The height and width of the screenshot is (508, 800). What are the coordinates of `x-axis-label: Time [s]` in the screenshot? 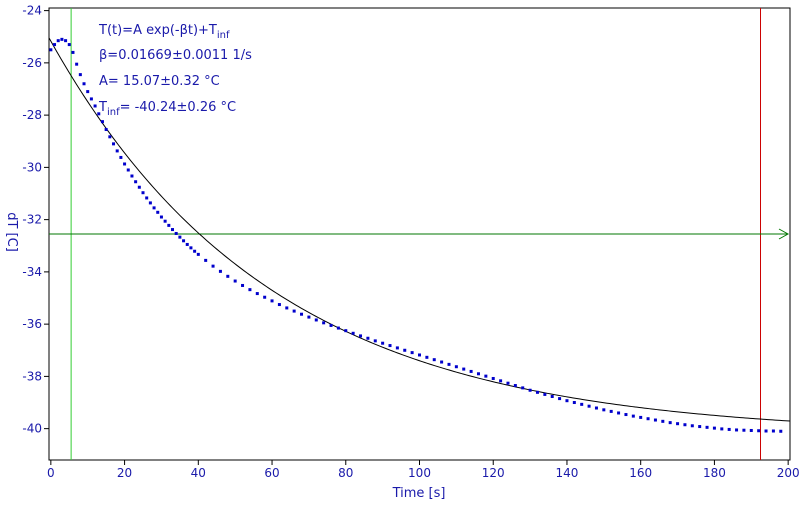 It's located at (419, 493).